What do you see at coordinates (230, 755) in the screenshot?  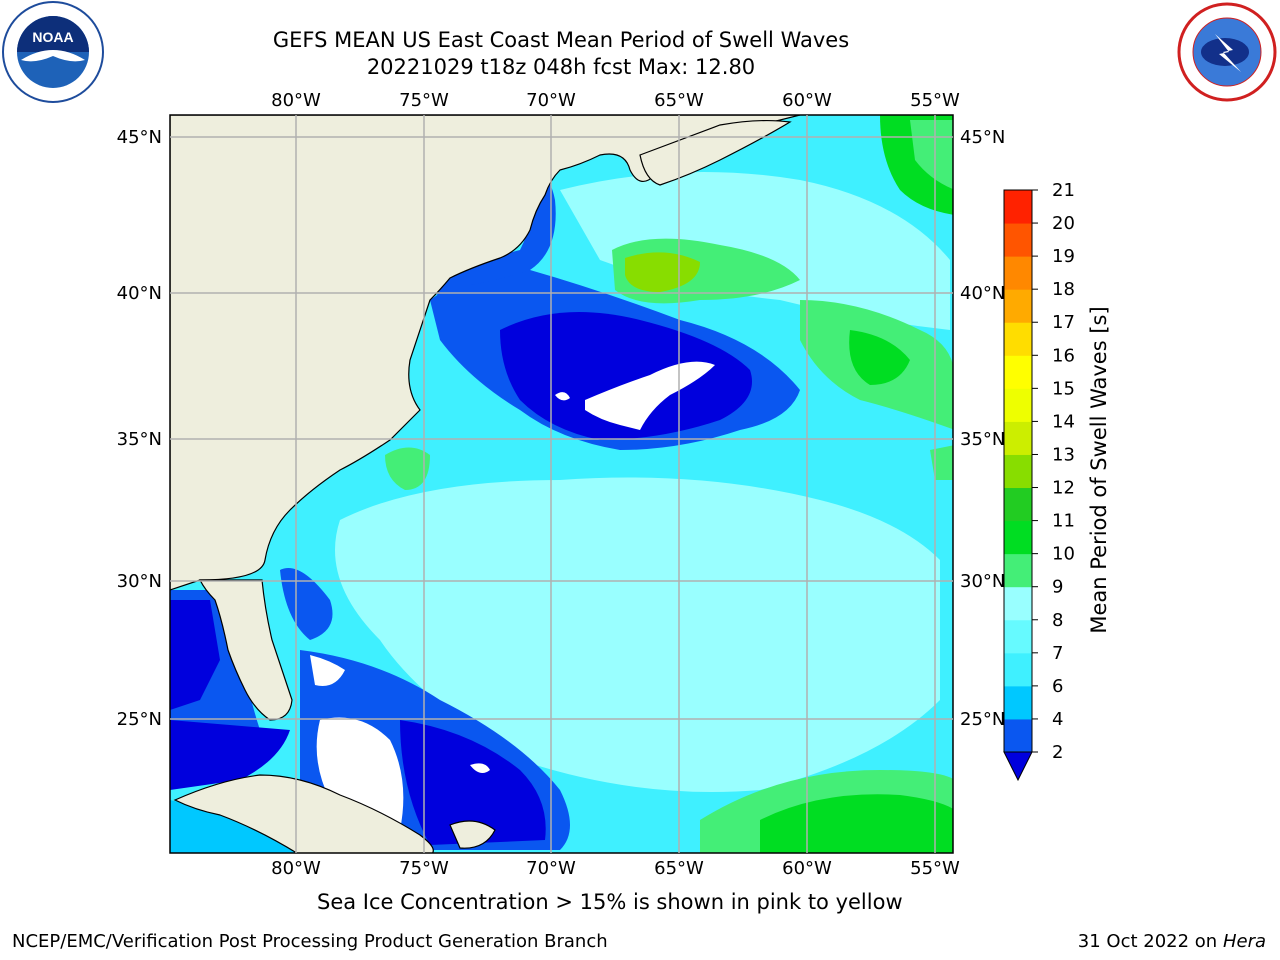 I see `ocean-darkblue-florida-straits` at bounding box center [230, 755].